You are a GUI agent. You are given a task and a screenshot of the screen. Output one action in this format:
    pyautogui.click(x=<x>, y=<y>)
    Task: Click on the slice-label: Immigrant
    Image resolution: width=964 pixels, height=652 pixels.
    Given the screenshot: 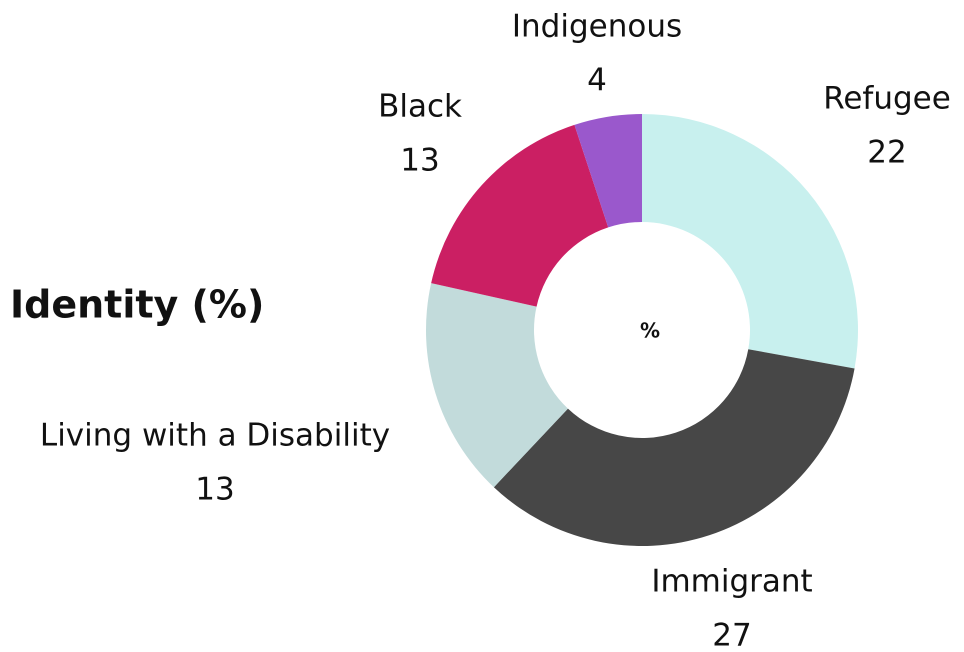 What is the action you would take?
    pyautogui.click(x=731, y=582)
    